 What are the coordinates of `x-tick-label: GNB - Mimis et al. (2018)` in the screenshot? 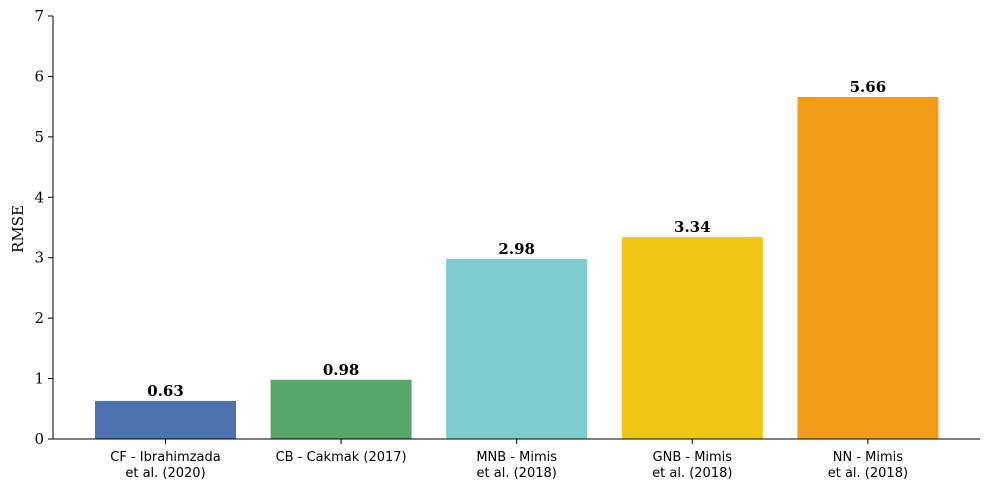 It's located at (692, 465).